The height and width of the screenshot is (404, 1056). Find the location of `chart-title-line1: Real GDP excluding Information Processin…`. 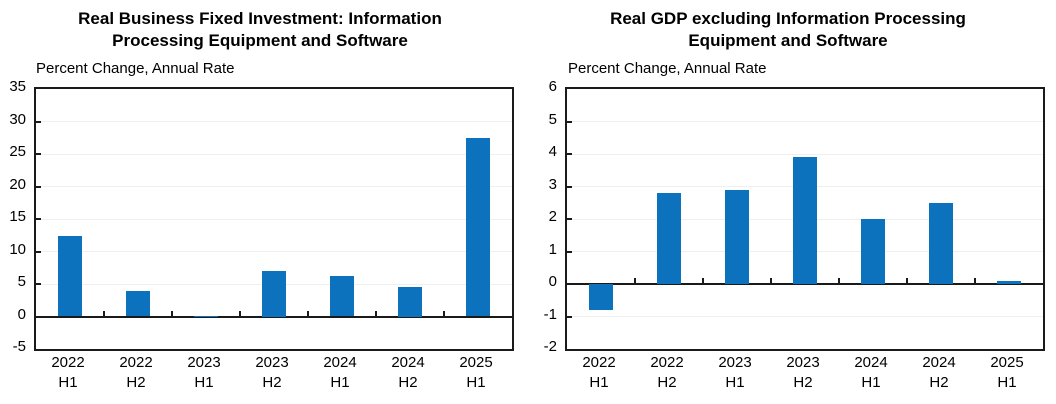

chart-title-line1: Real GDP excluding Information Processin… is located at coordinates (788, 18).